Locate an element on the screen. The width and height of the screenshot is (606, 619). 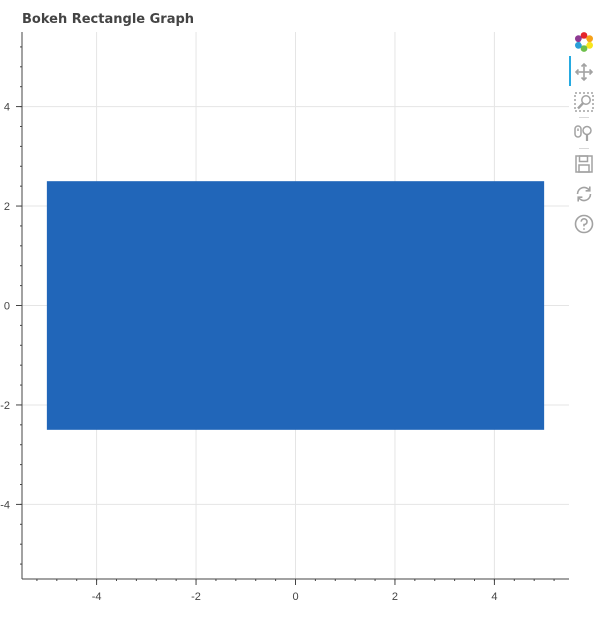
toolbar is located at coordinates (584, 135).